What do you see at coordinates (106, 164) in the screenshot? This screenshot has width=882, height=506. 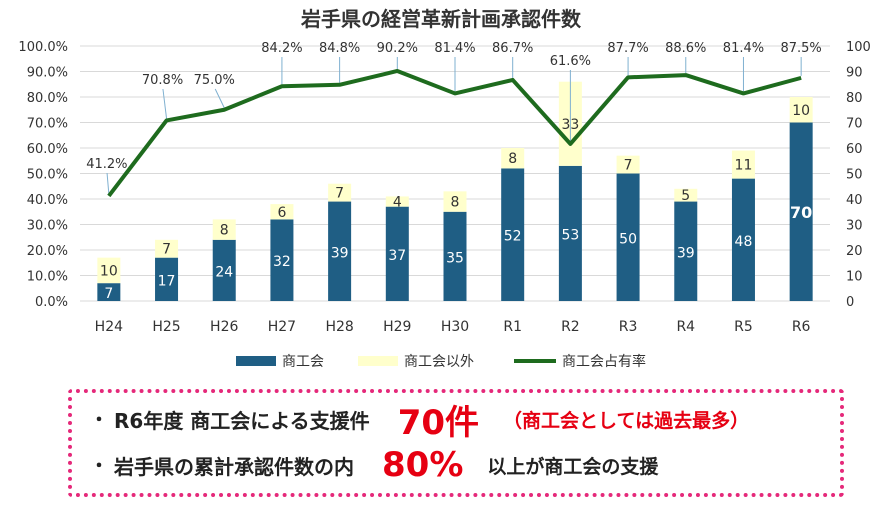 I see `share-label: 41.2%` at bounding box center [106, 164].